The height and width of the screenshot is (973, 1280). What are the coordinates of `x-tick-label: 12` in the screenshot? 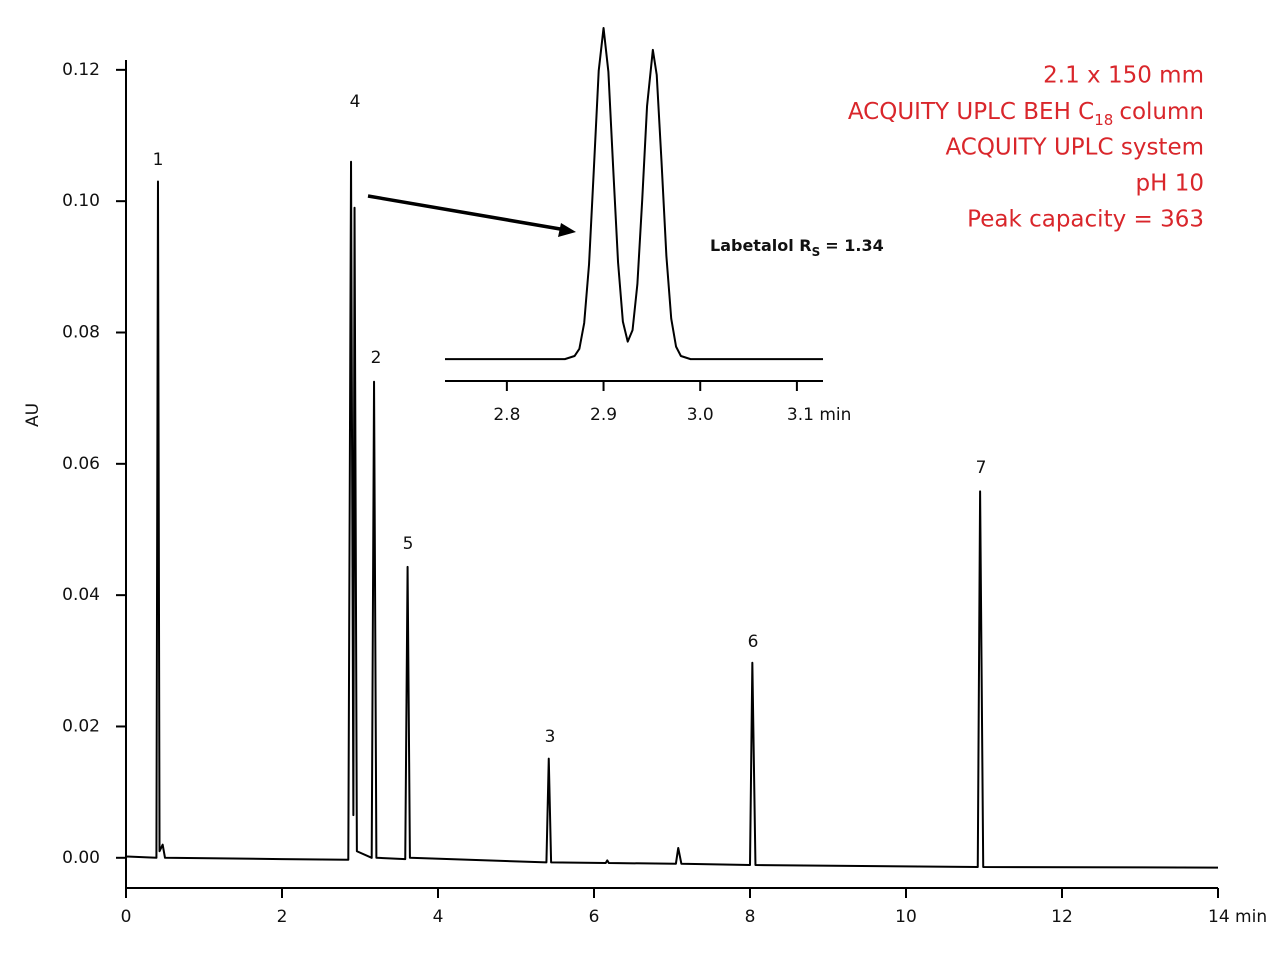 It's located at (1062, 917).